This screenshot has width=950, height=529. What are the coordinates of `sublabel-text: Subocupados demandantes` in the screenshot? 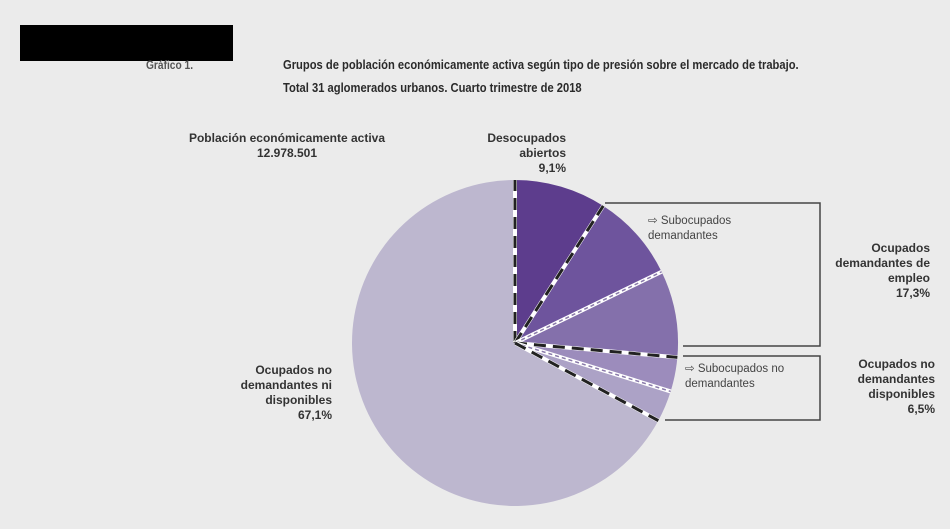 It's located at (690, 228).